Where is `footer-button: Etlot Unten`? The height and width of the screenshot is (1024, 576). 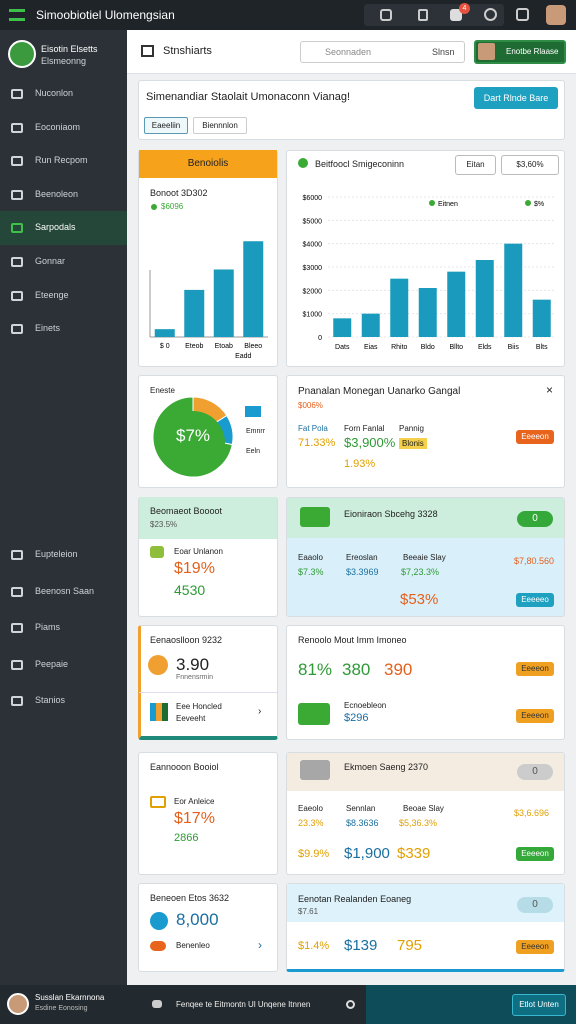
footer-button: Etlot Unten is located at coordinates (539, 1005).